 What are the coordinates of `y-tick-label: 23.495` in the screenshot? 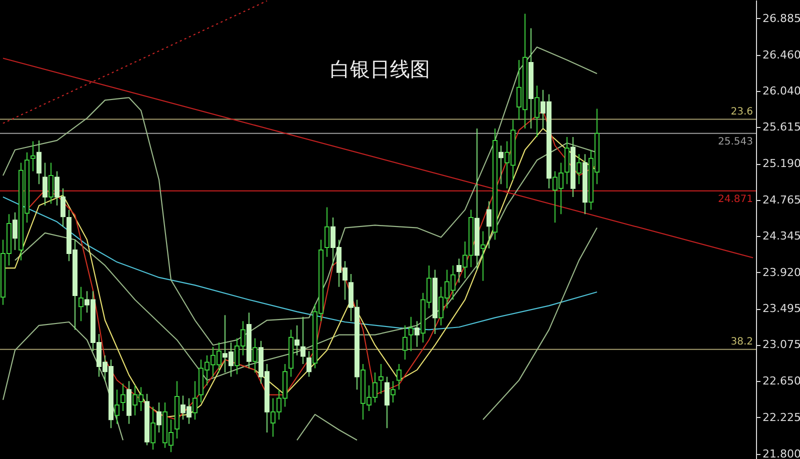 It's located at (781, 309).